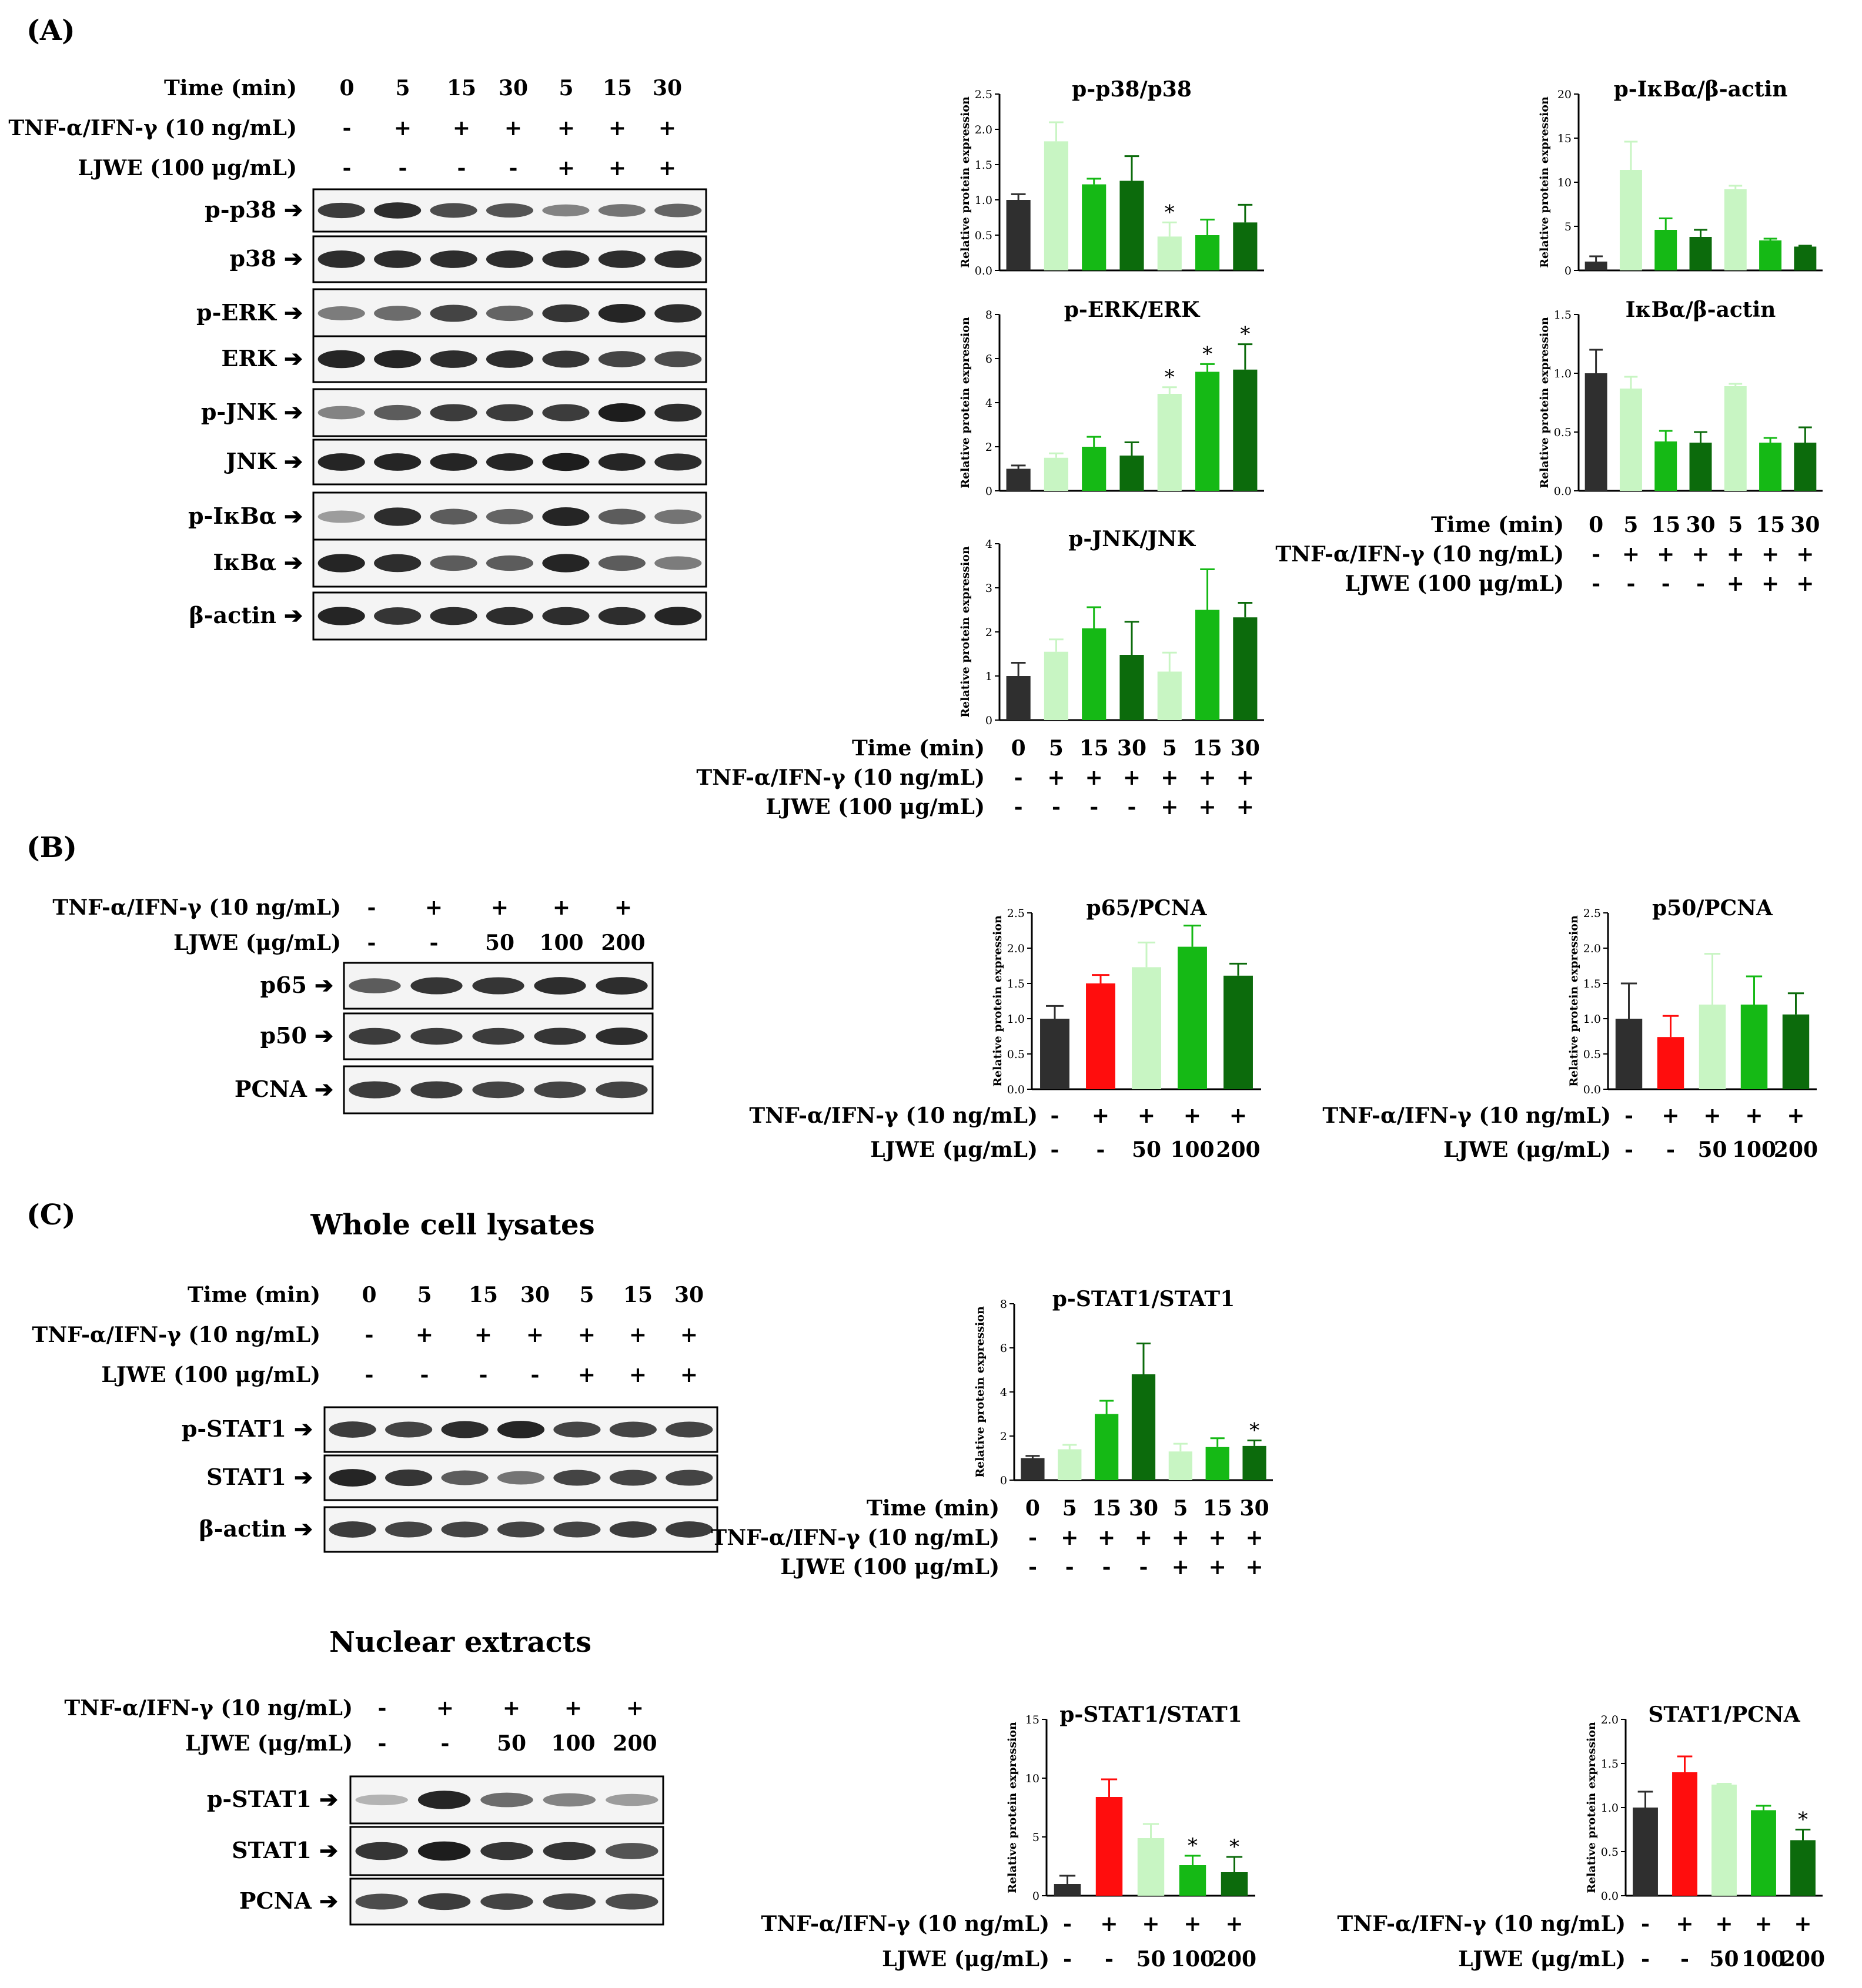 The image size is (1862, 1988). Describe the element at coordinates (678, 313) in the screenshot. I see `blot-a-2-band` at that location.